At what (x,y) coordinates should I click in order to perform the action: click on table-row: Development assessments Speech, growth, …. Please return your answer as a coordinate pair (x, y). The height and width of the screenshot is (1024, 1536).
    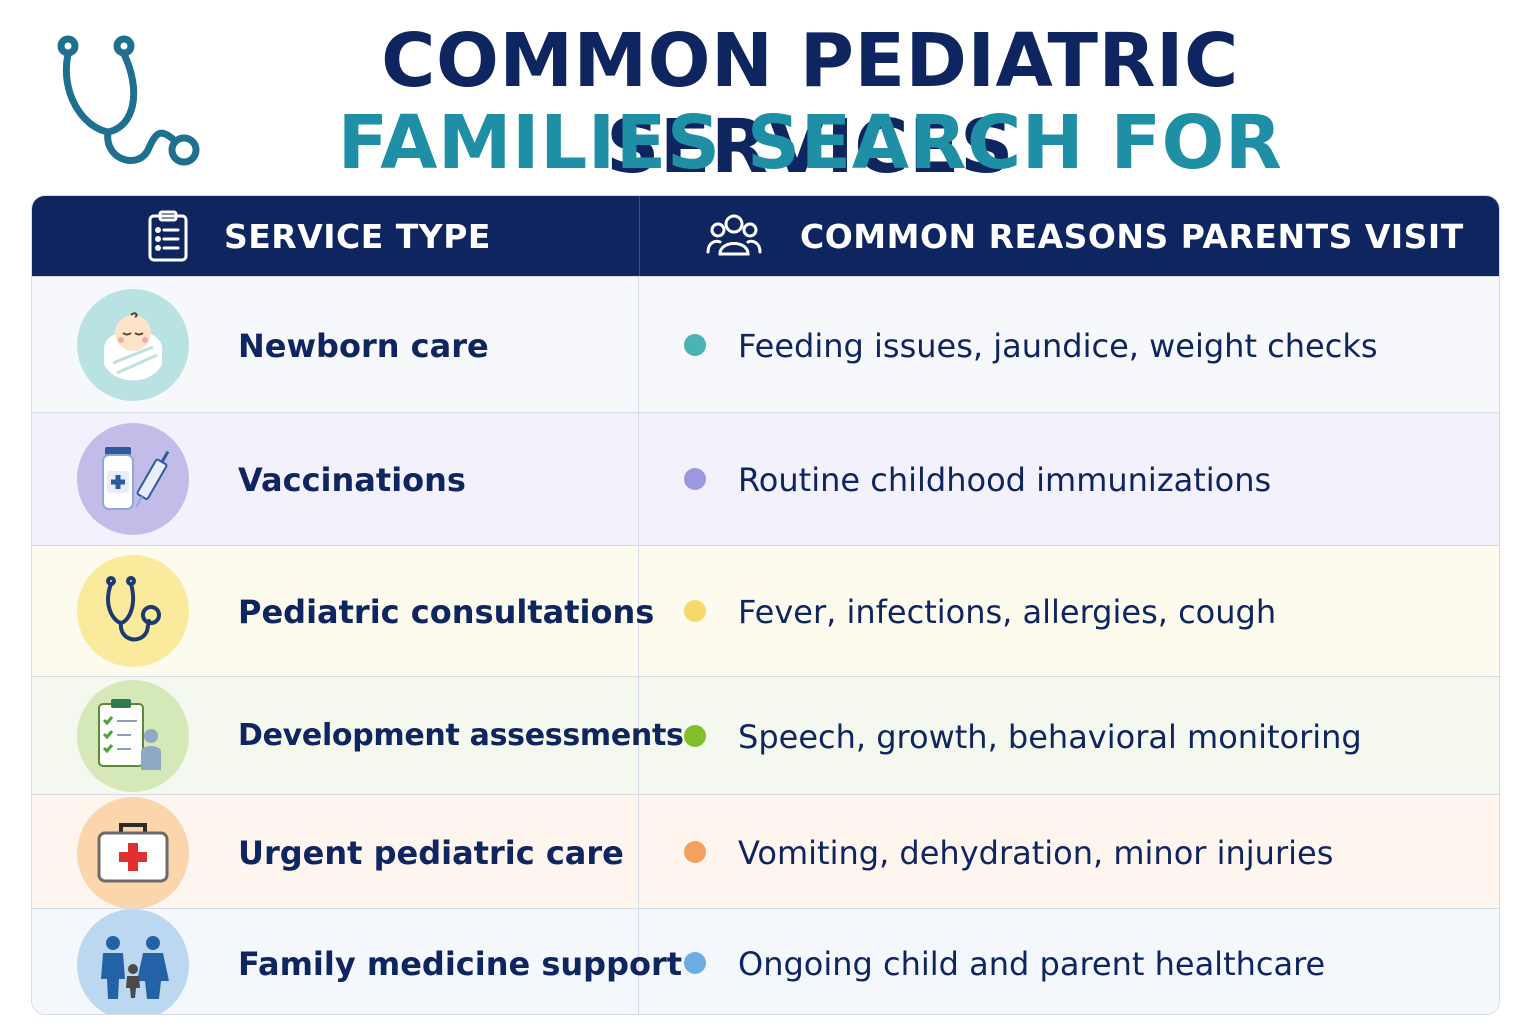
    Looking at the image, I should click on (765, 735).